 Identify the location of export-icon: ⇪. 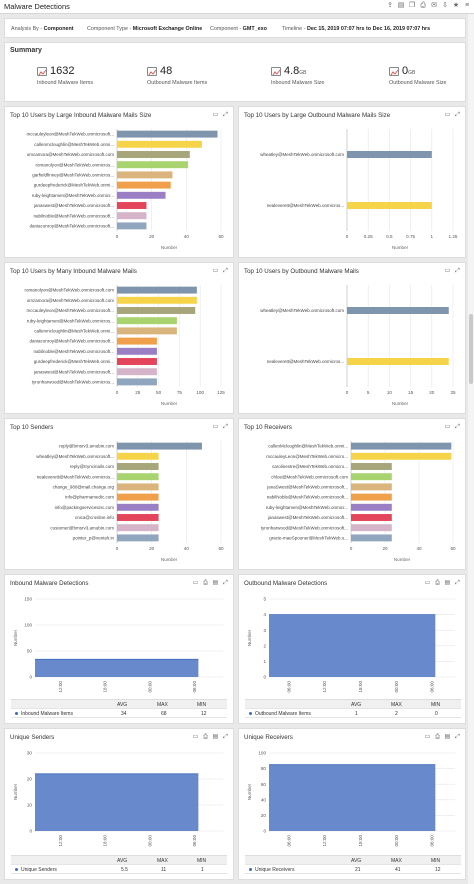
(390, 5).